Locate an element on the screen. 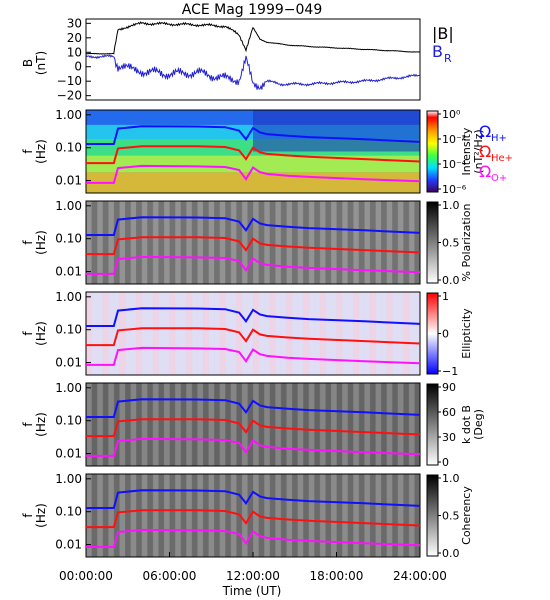 The height and width of the screenshot is (600, 550). y-axis-unit: (Hz) is located at coordinates (41, 424).